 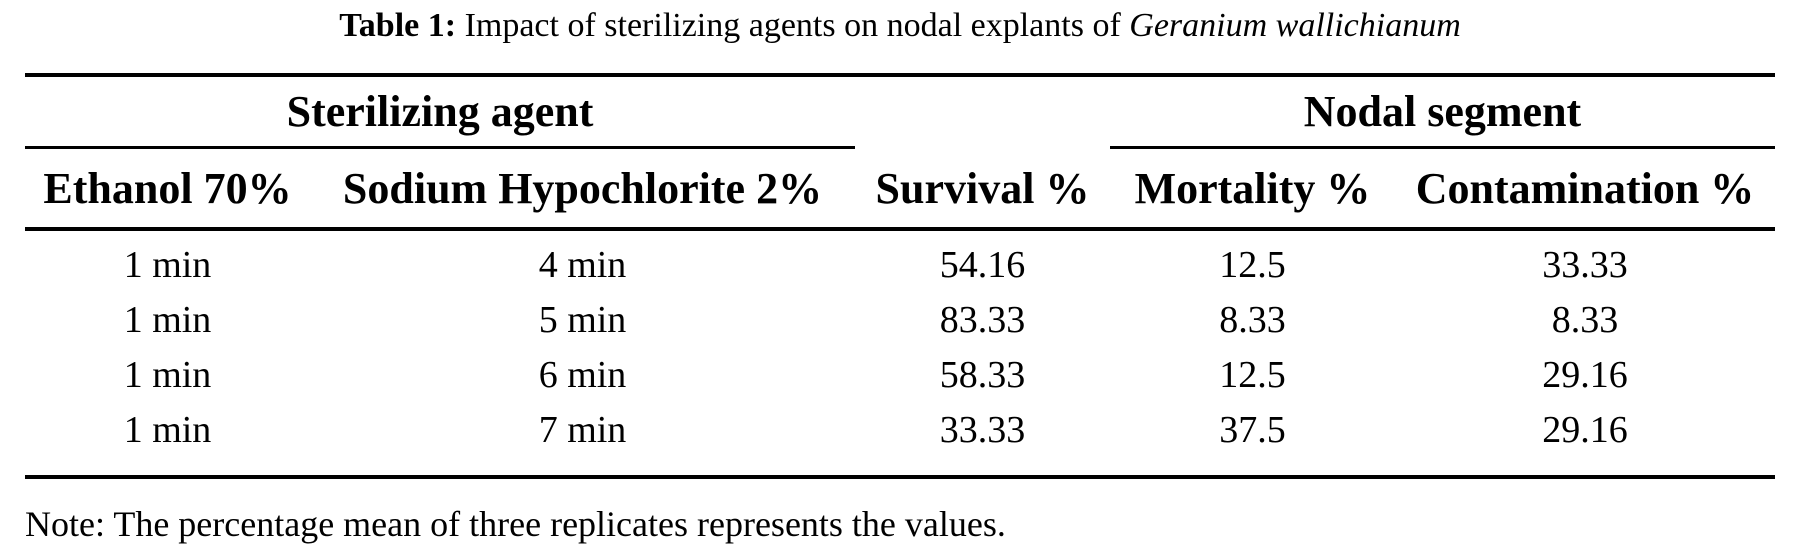 What do you see at coordinates (440, 111) in the screenshot?
I see `group-header-sterilizing-agent: Sterilizing agent` at bounding box center [440, 111].